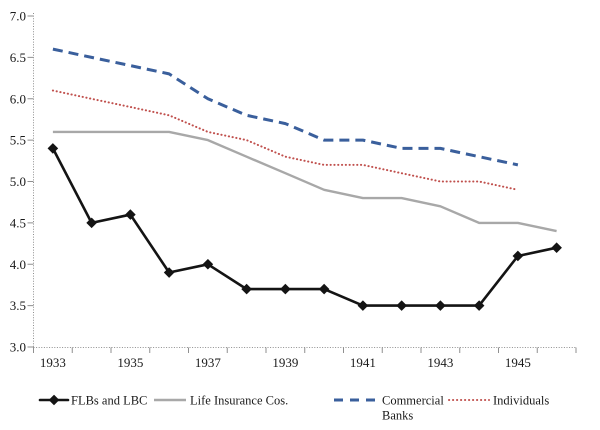 The image size is (600, 430). I want to click on x-tick-label: 1945, so click(518, 362).